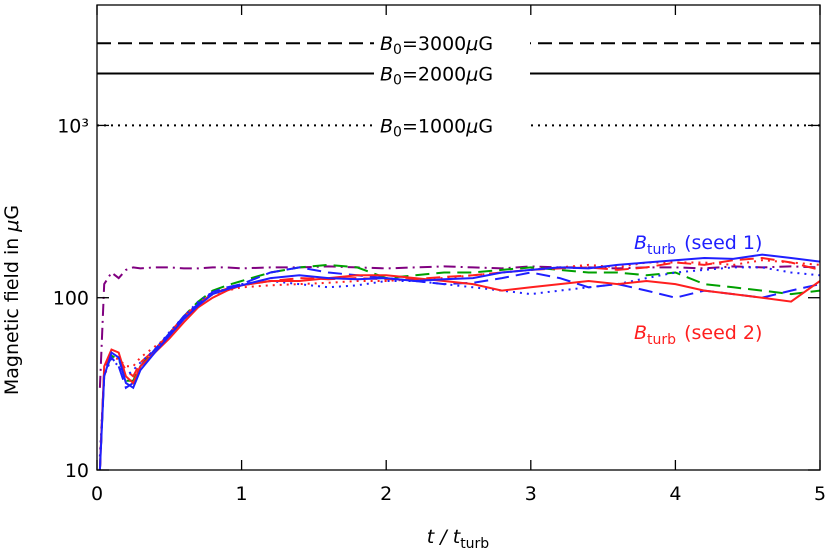 The image size is (830, 553). Describe the element at coordinates (12, 212) in the screenshot. I see `y-label-unit: G` at that location.